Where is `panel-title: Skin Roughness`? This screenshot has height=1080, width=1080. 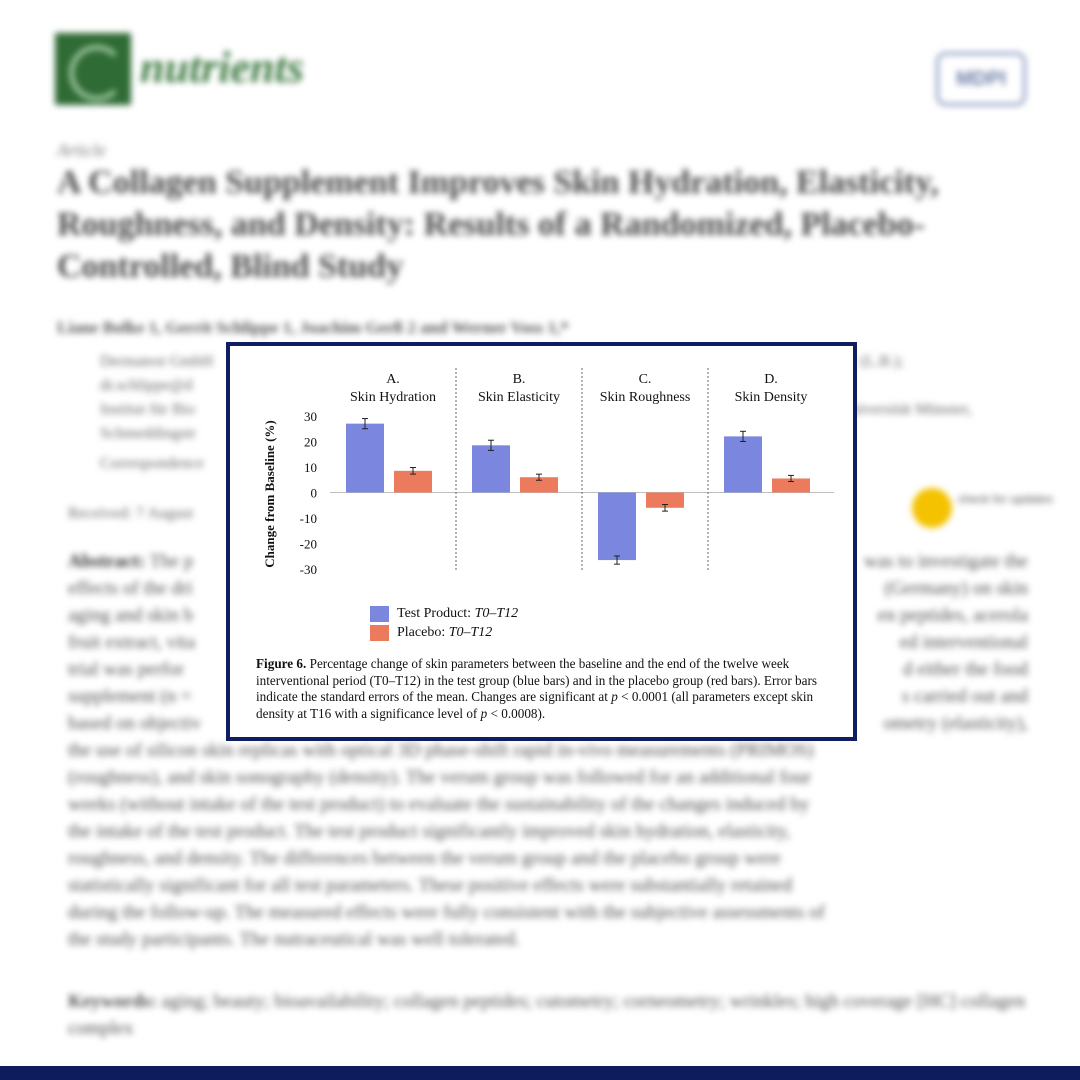 panel-title: Skin Roughness is located at coordinates (645, 397).